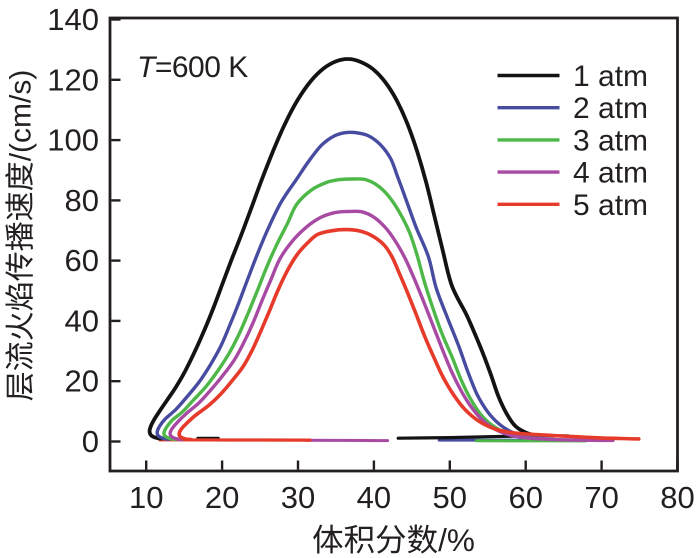  I want to click on svg-text: 30, so click(298, 497).